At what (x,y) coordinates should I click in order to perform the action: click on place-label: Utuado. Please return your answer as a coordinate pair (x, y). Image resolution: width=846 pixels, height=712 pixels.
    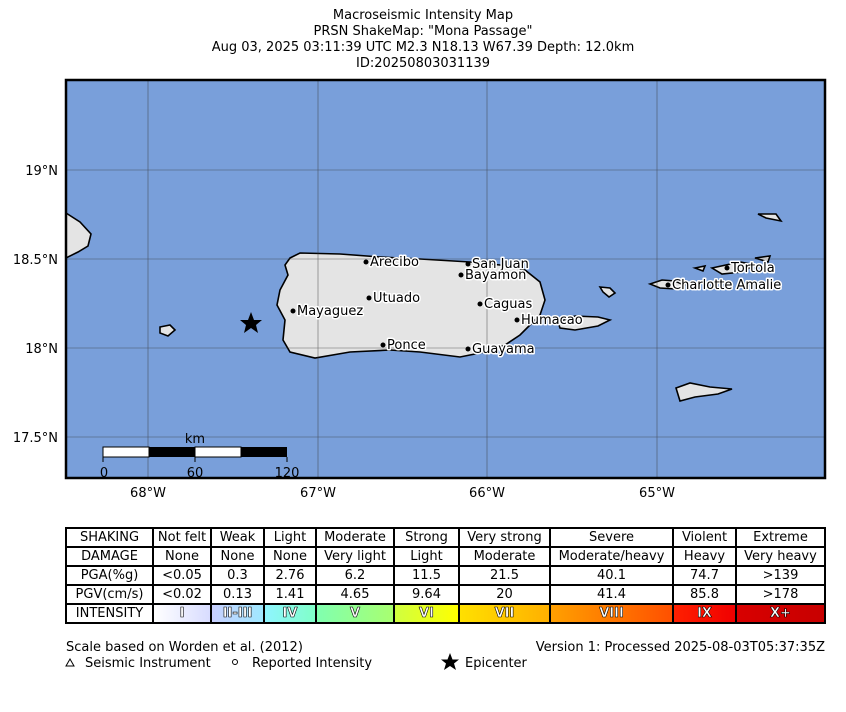
    Looking at the image, I should click on (396, 298).